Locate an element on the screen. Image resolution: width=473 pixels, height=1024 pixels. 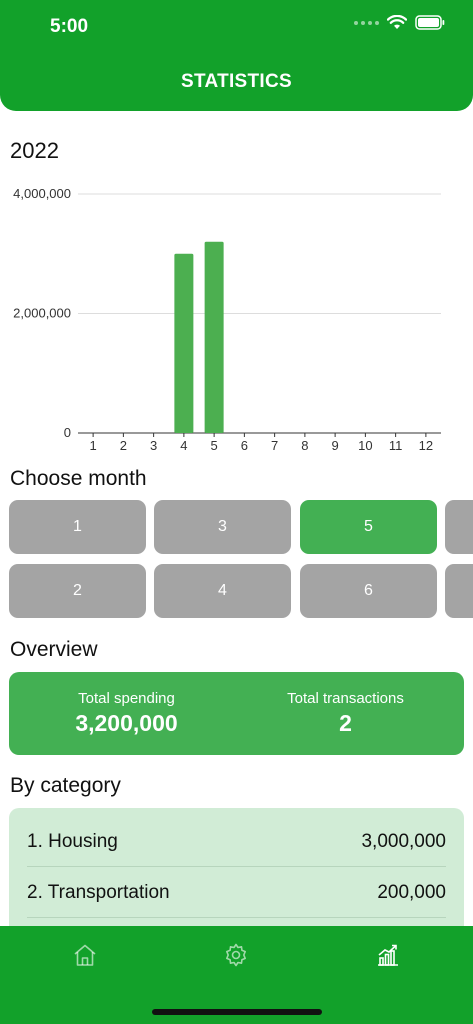
month-button-3: 3 is located at coordinates (222, 527).